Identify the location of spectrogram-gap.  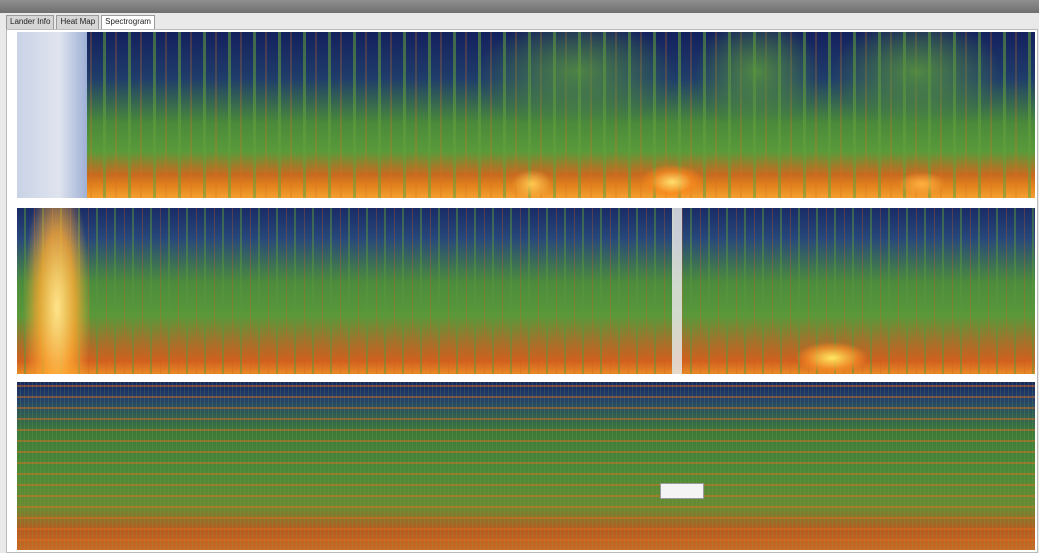
(52, 115).